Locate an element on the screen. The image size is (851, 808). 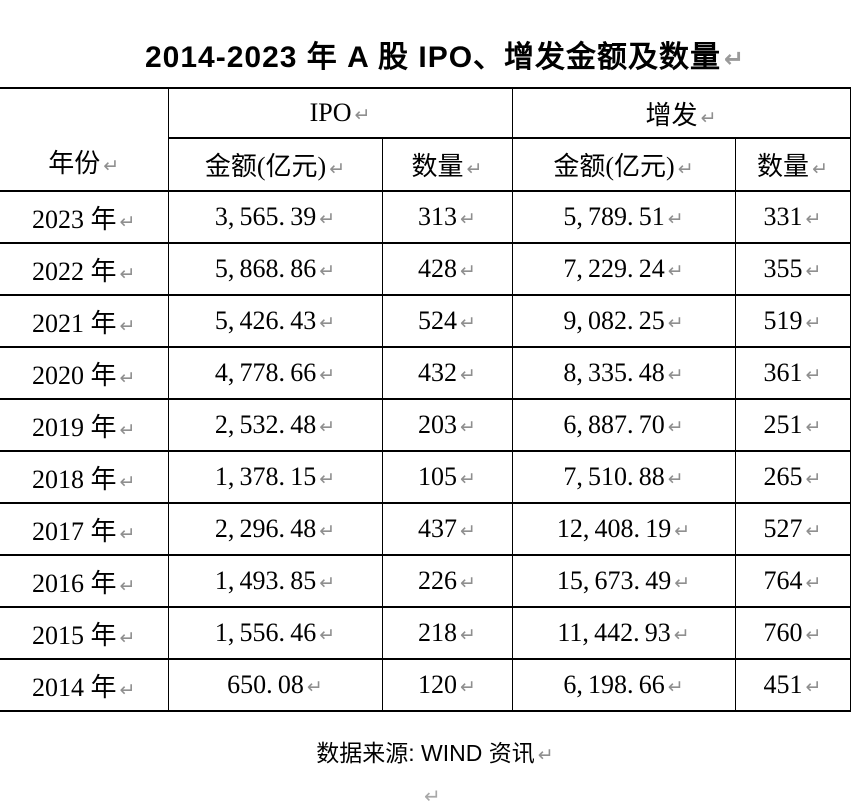
secondary-amount-cell: 11, 442. 93 ↵ is located at coordinates (623, 632).